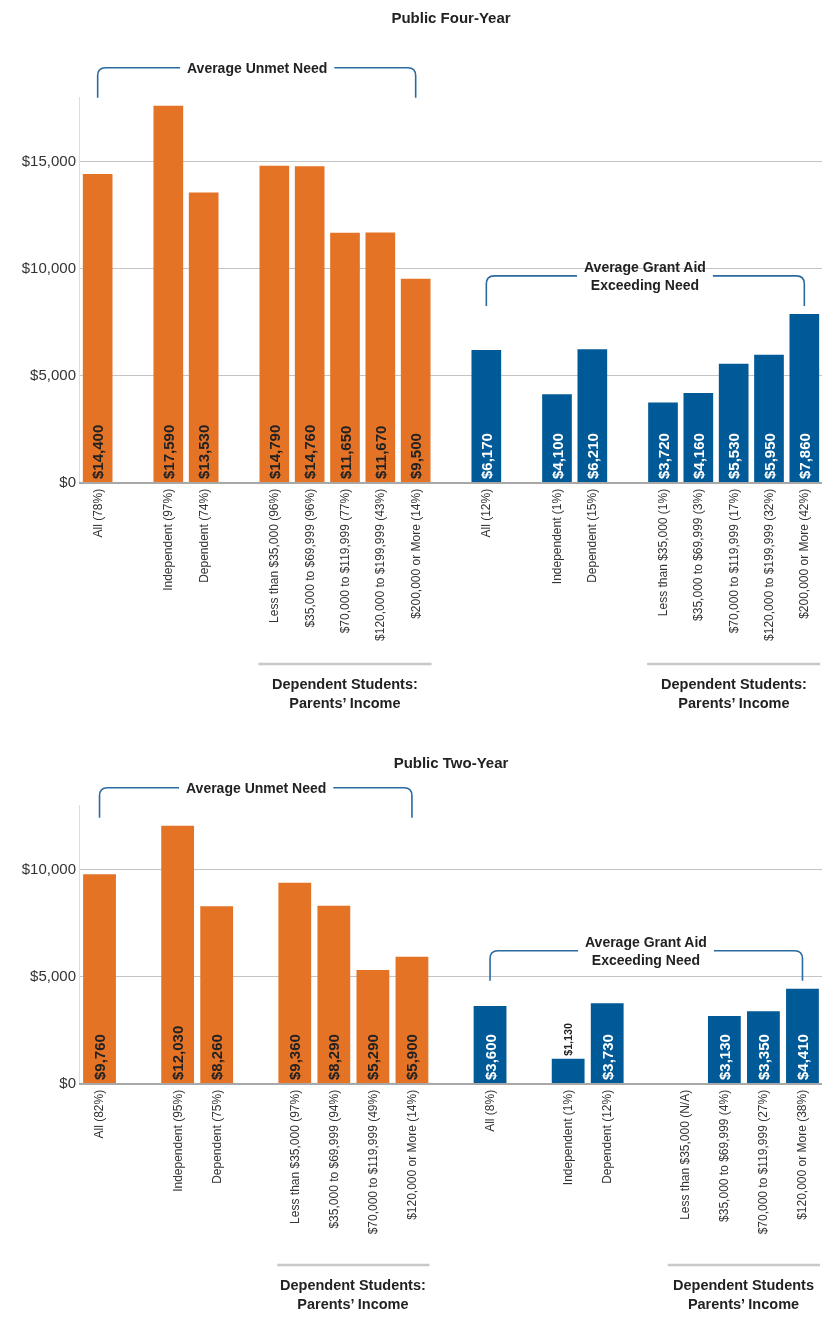 The image size is (834, 1317). I want to click on data-label: $14,400, so click(98, 451).